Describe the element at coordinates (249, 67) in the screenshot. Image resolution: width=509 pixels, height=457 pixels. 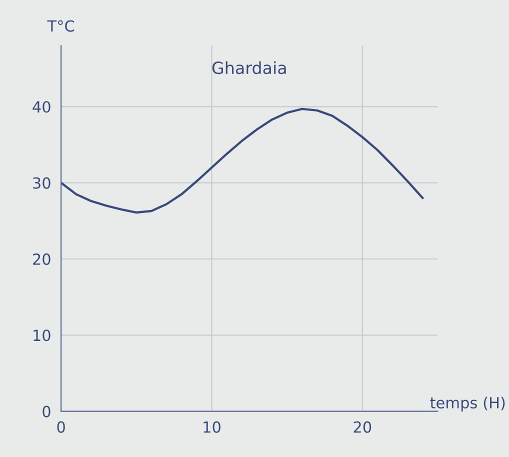
I see `text: Ghardaia` at that location.